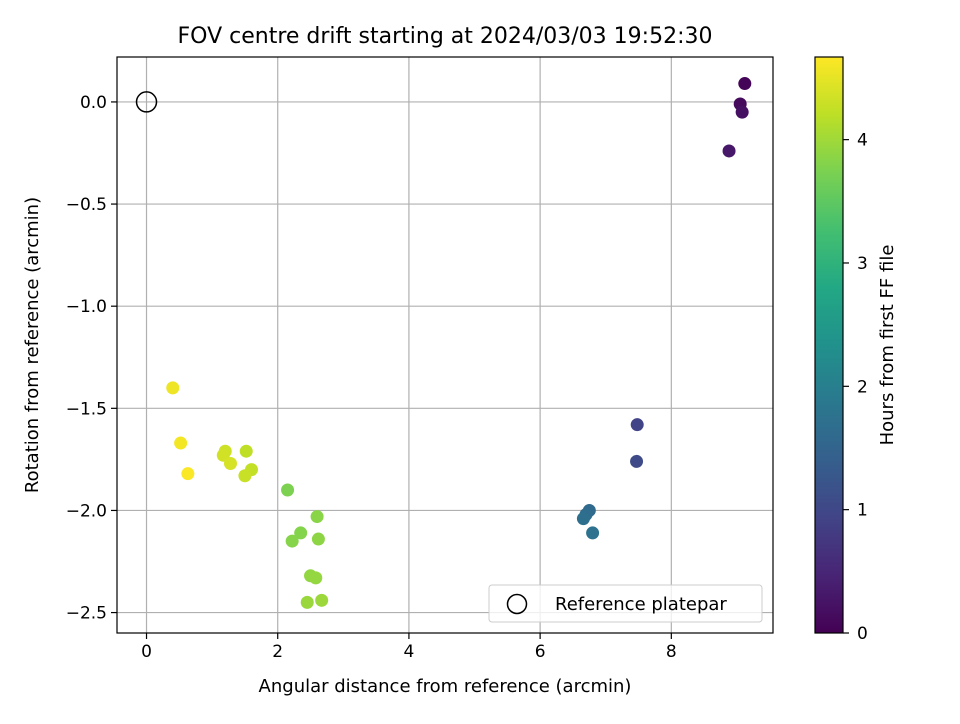  I want to click on y-axis-label: Rotation from reference (arcmin), so click(32, 345).